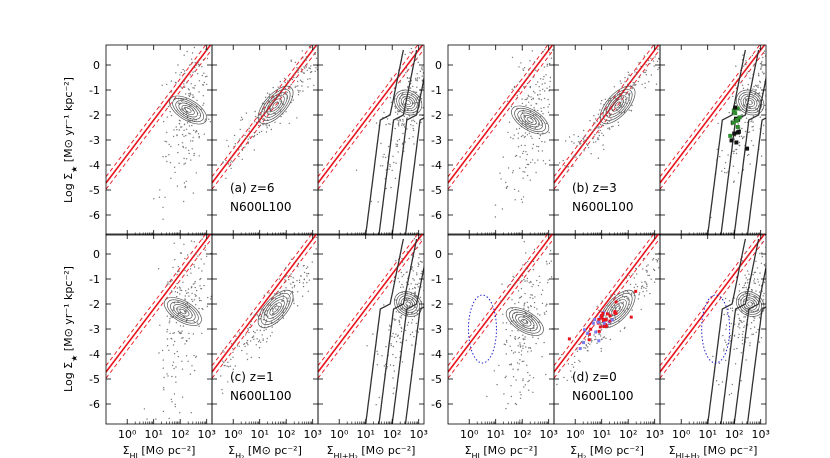 Image resolution: width=830 pixels, height=458 pixels. I want to click on y-tick-label: -6, so click(436, 404).